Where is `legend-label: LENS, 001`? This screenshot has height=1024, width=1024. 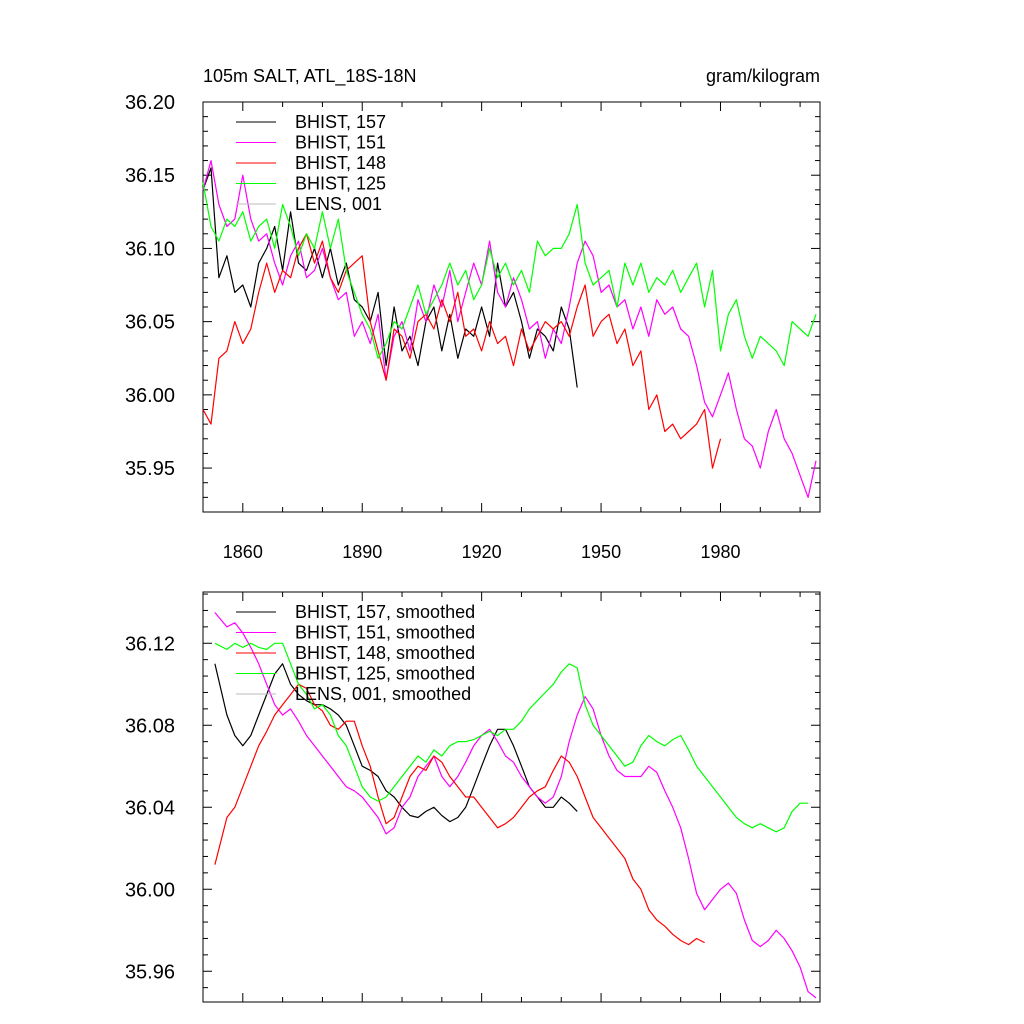 legend-label: LENS, 001 is located at coordinates (338, 204).